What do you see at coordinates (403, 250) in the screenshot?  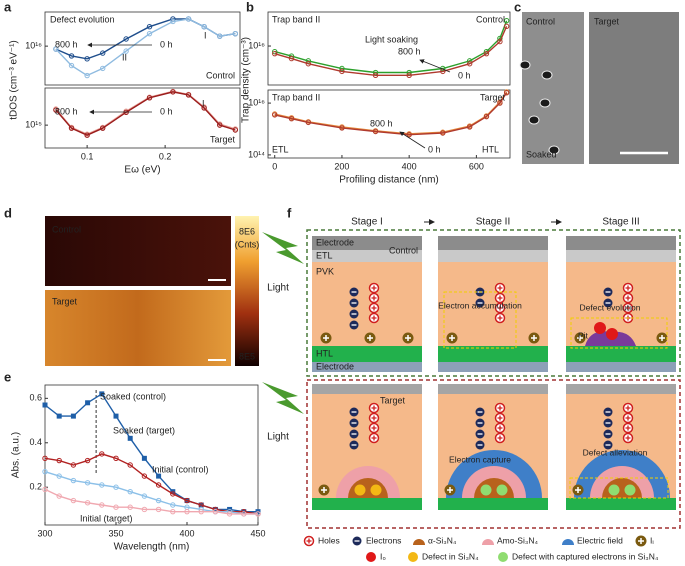 I see `group-label: Control` at bounding box center [403, 250].